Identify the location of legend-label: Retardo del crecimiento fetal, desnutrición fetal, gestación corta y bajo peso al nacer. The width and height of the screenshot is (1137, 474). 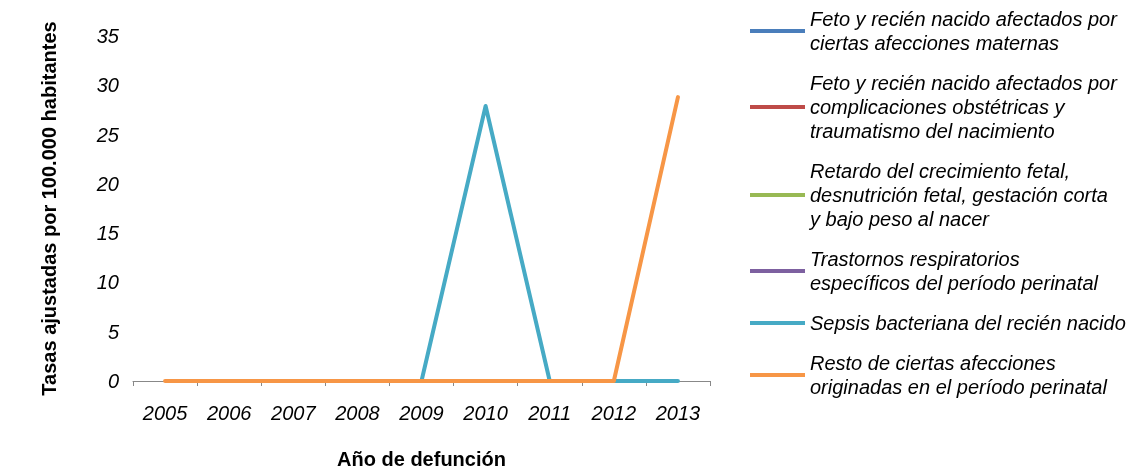
(961, 195).